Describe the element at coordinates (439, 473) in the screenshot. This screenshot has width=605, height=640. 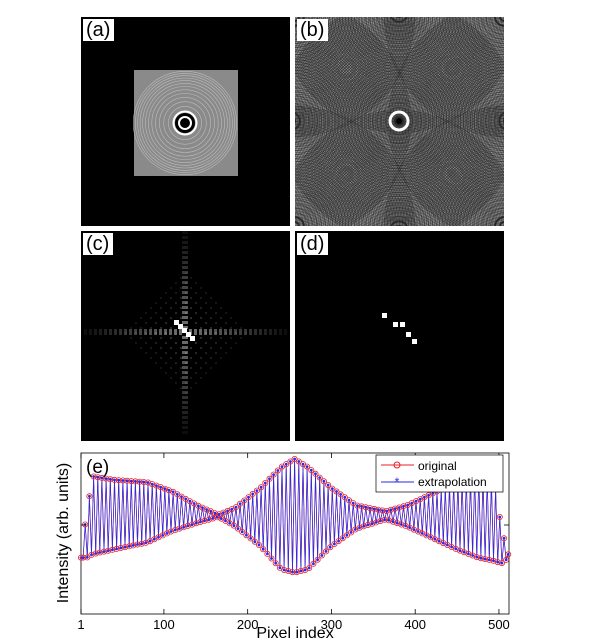
I see `legend-box` at that location.